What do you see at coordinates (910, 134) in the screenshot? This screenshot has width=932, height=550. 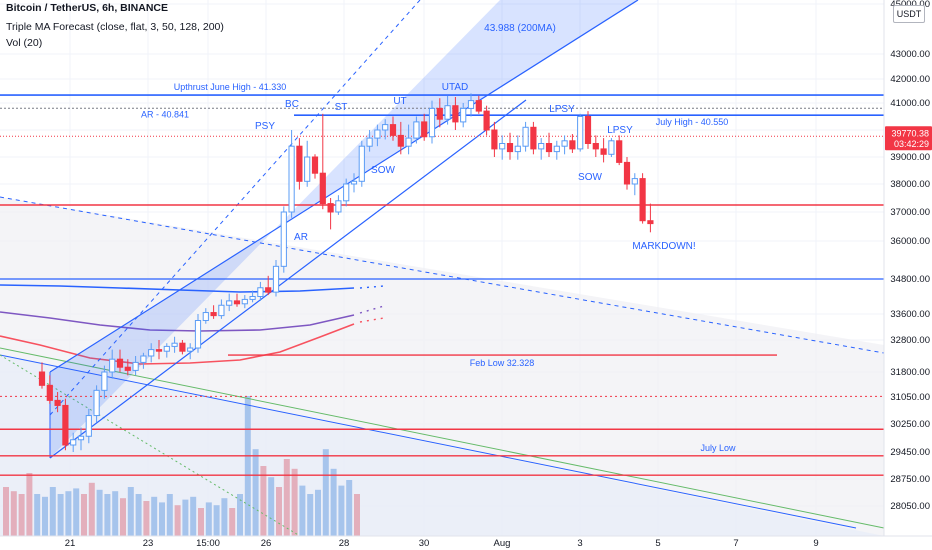 I see `price-tag-value: 39770.38` at bounding box center [910, 134].